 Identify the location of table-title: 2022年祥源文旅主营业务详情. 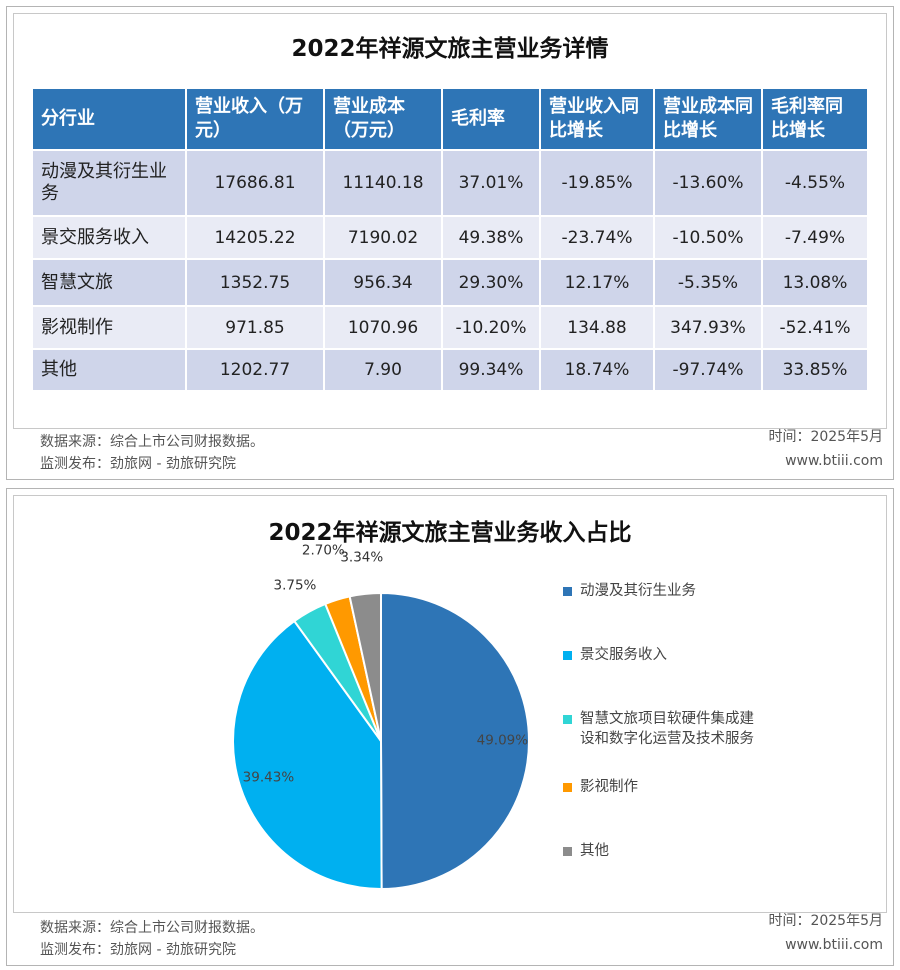
(450, 49).